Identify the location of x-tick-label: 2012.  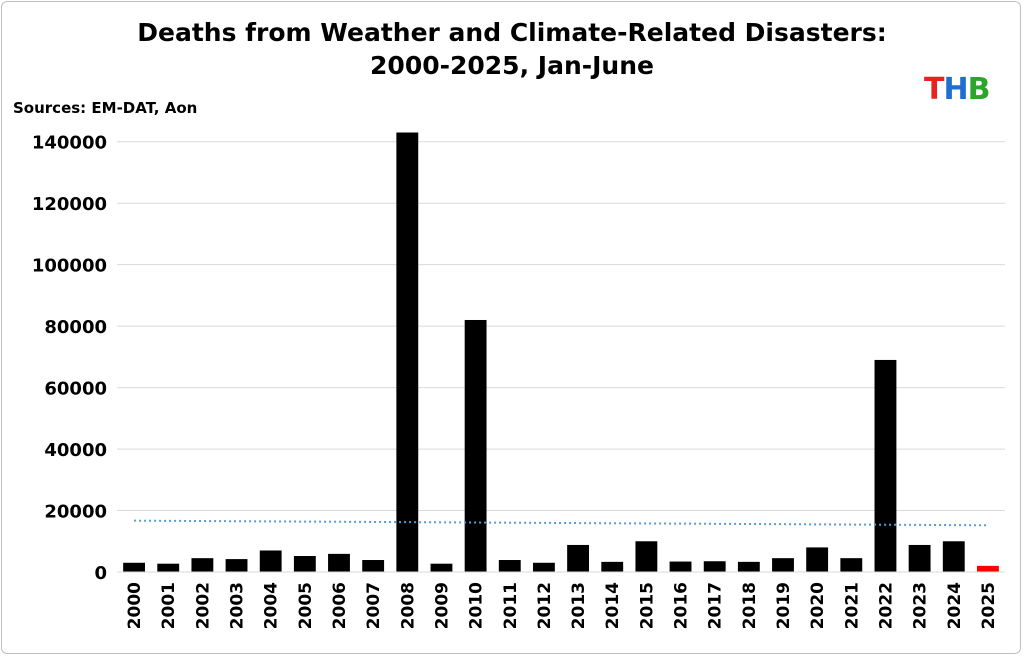
(545, 605).